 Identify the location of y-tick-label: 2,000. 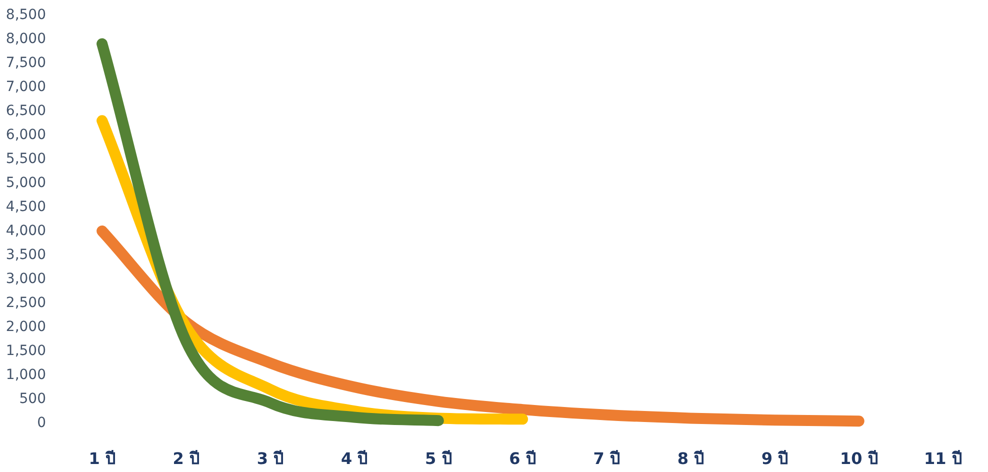
(26, 327).